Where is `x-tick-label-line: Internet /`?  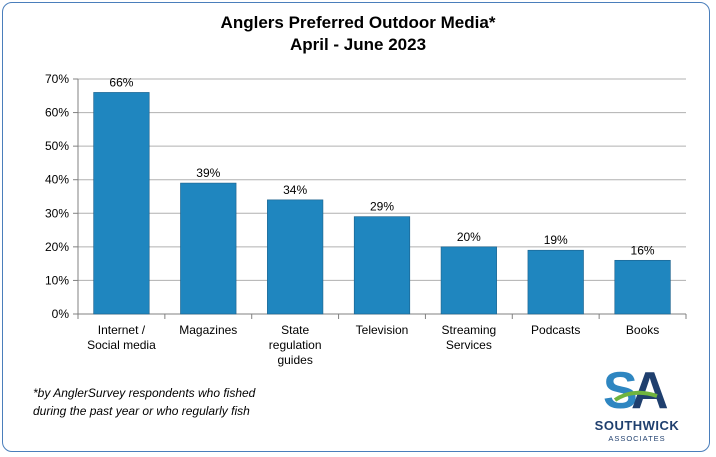 x-tick-label-line: Internet / is located at coordinates (122, 330).